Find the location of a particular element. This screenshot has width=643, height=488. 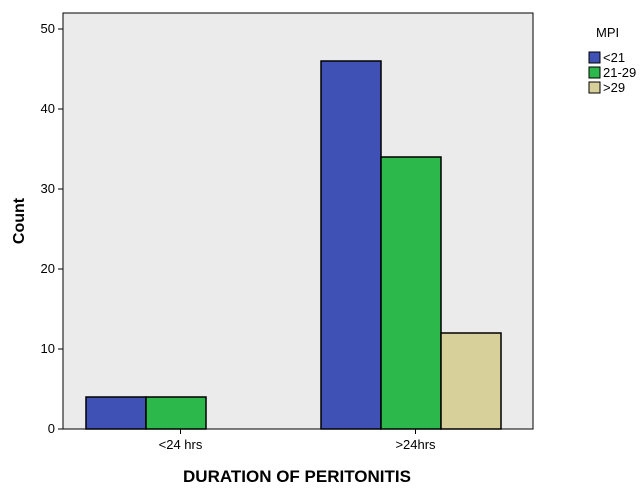

y-tick-label: 10 is located at coordinates (48, 348).